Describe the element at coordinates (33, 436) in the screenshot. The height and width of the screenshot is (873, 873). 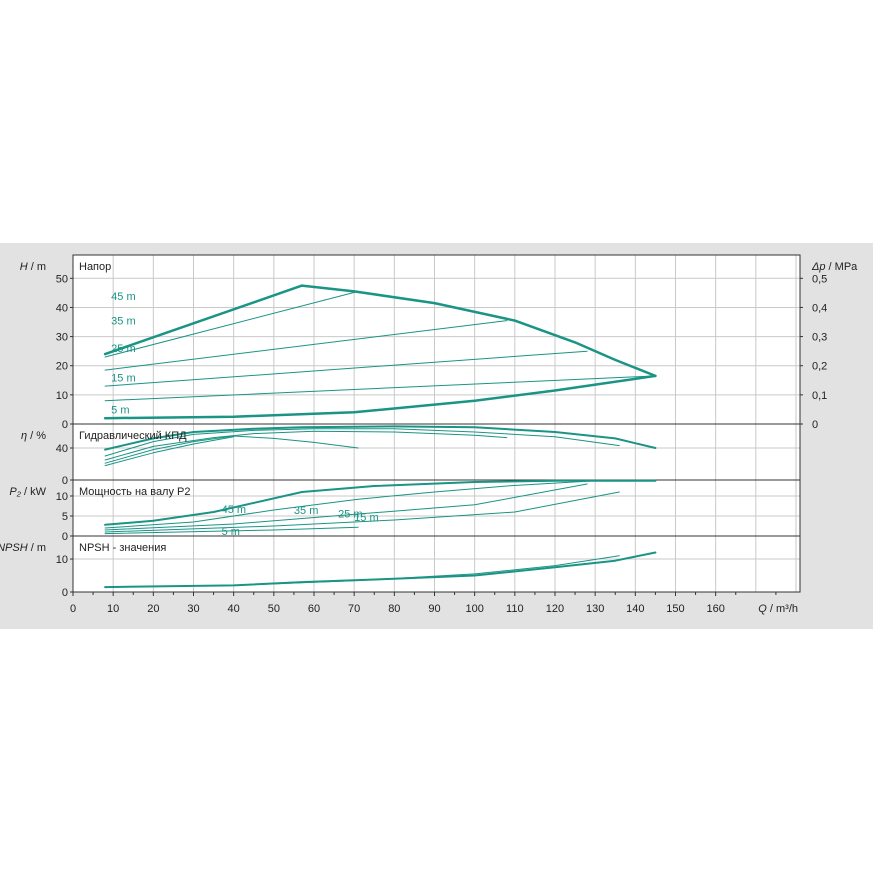
I see `y-axis-label: η / %` at that location.